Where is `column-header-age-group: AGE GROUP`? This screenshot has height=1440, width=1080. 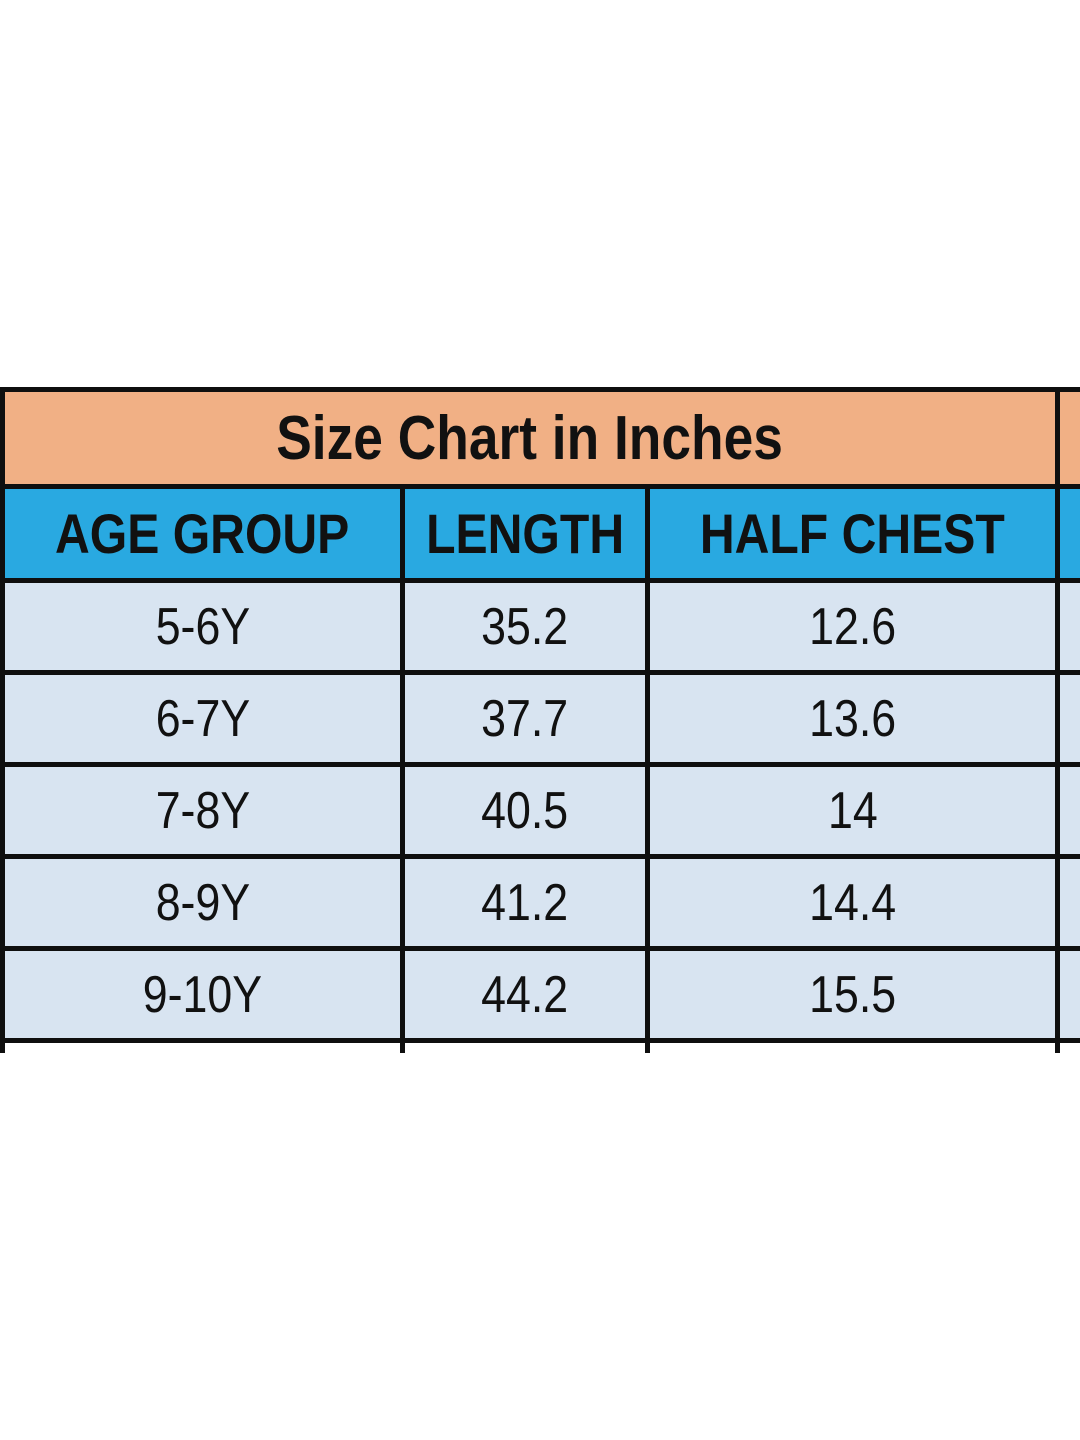
column-header-age-group: AGE GROUP is located at coordinates (202, 533).